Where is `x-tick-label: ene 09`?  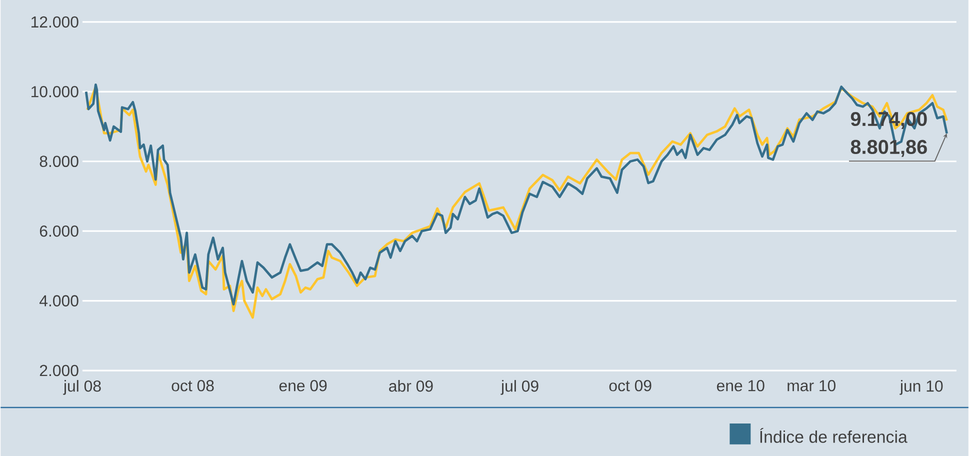
x-tick-label: ene 09 is located at coordinates (303, 386).